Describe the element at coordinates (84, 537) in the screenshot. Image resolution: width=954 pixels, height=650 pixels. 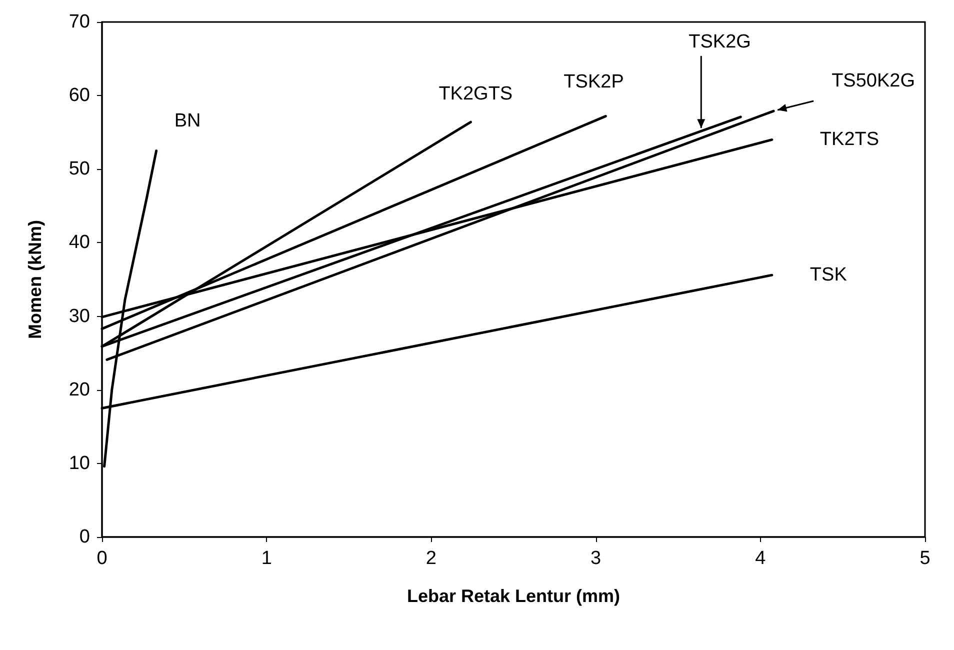
I see `y-tick-label: 0` at that location.